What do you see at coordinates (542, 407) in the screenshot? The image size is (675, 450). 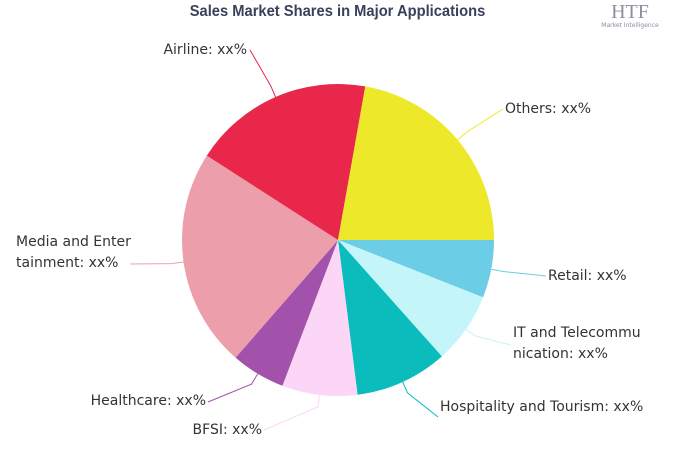 I see `data-label: Hospitality and Tourism: xx%` at bounding box center [542, 407].